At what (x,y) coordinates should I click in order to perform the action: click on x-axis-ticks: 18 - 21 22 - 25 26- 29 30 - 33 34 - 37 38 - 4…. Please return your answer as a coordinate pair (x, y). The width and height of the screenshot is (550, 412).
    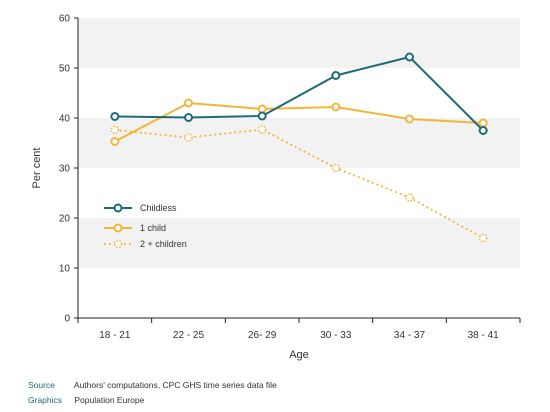
    Looking at the image, I should click on (299, 329).